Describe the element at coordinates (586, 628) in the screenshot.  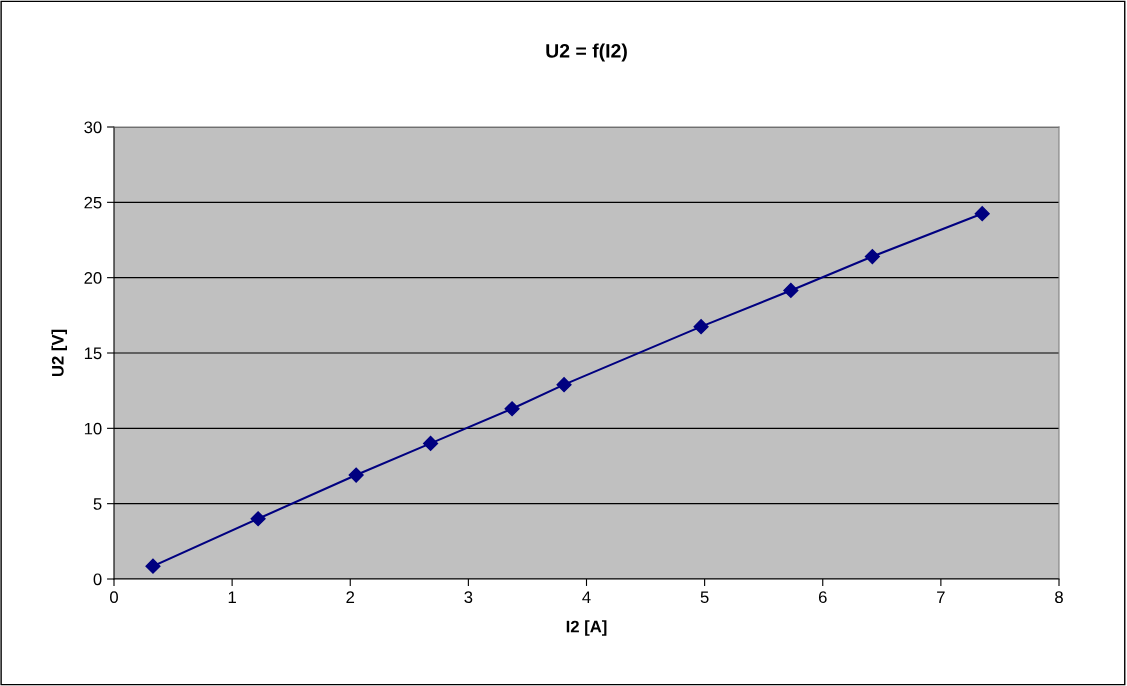
I see `x-axis-title: I2 [A]` at that location.